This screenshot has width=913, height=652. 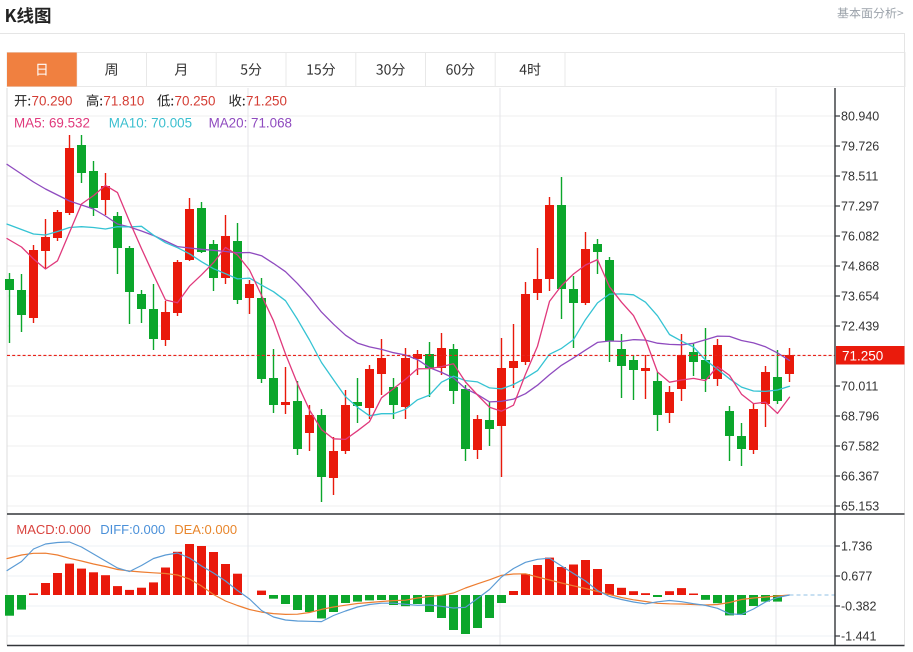 I want to click on svg-text: 68.796, so click(x=860, y=417).